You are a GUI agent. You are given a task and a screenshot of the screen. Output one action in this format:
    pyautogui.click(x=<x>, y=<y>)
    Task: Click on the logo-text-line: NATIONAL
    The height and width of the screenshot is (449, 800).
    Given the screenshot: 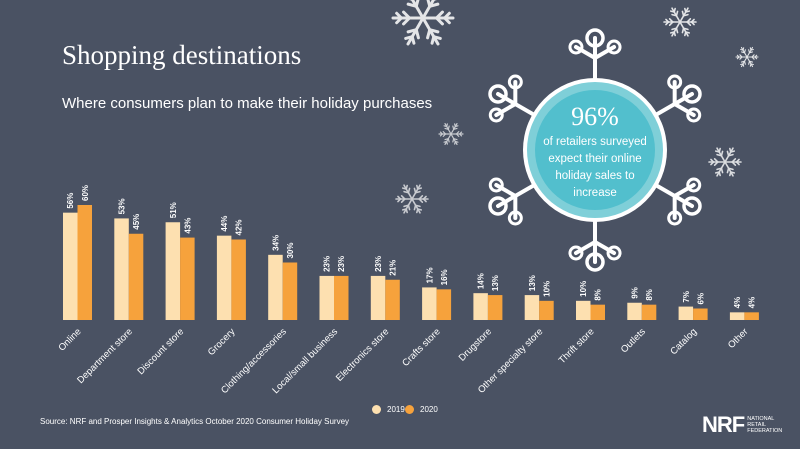 What is the action you would take?
    pyautogui.click(x=761, y=419)
    